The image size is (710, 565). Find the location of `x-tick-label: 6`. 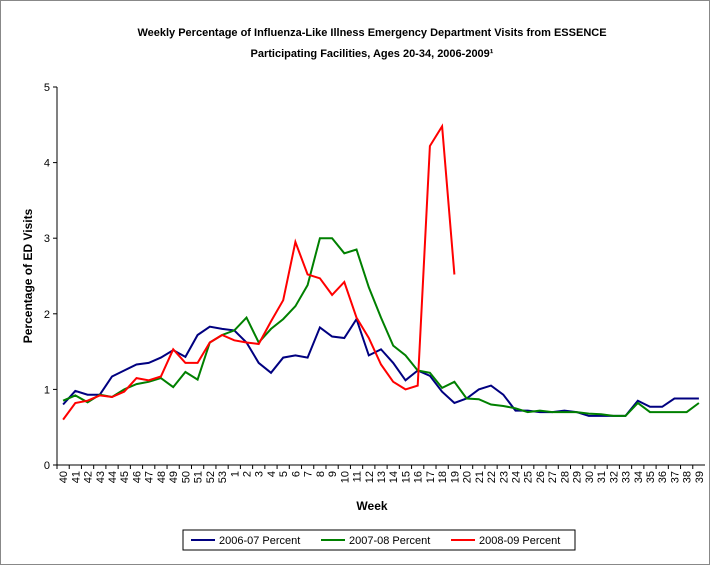

x-tick-label: 6 is located at coordinates (296, 474).